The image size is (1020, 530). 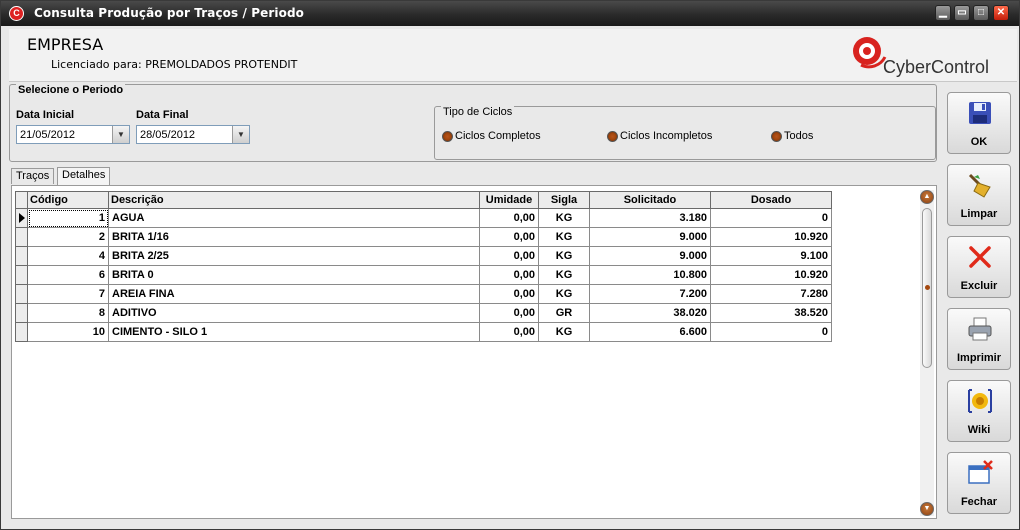 I want to click on scroll-up-icon: ▲, so click(x=927, y=197).